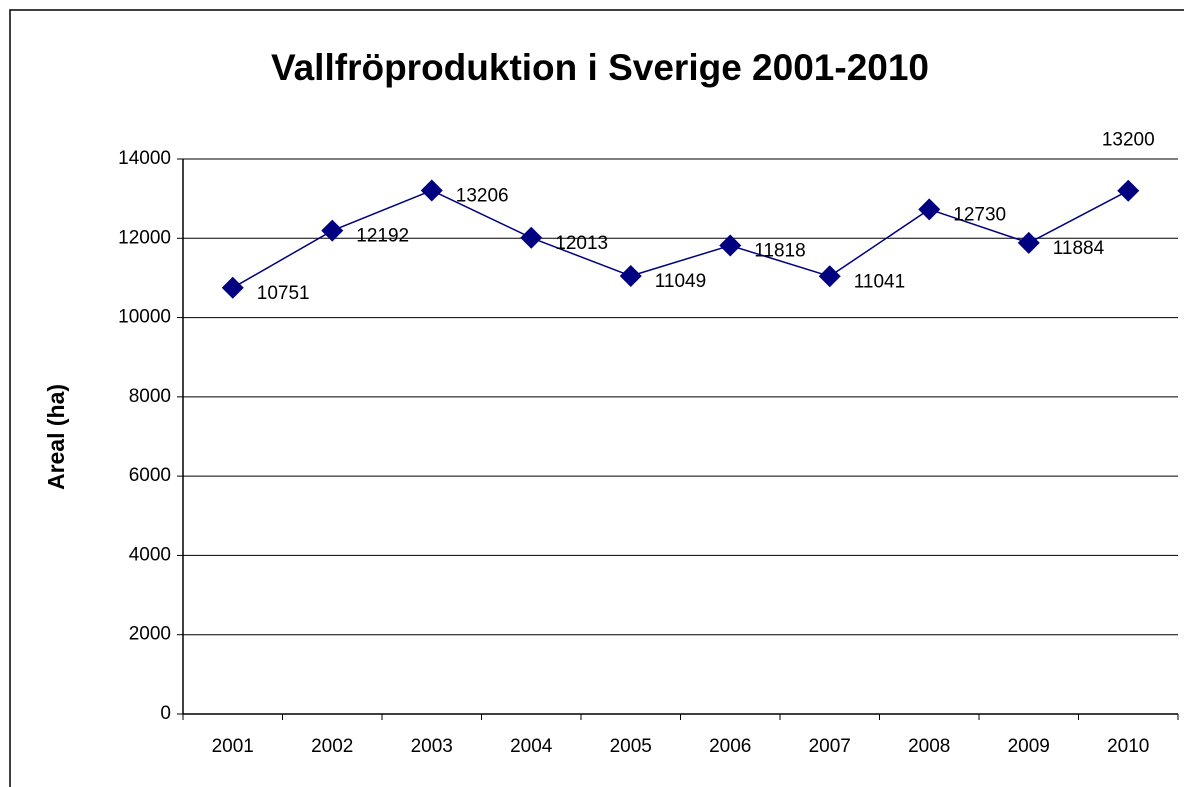  What do you see at coordinates (1079, 248) in the screenshot?
I see `data-label: 11884` at bounding box center [1079, 248].